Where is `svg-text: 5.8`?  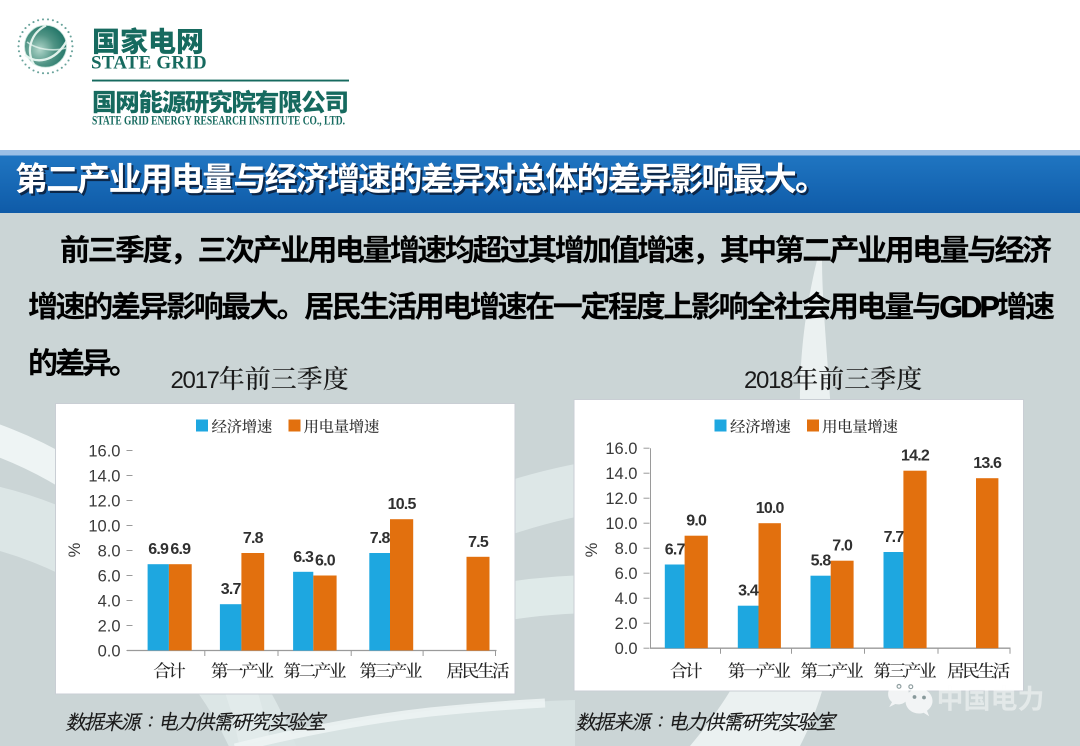
svg-text: 5.8 is located at coordinates (821, 561).